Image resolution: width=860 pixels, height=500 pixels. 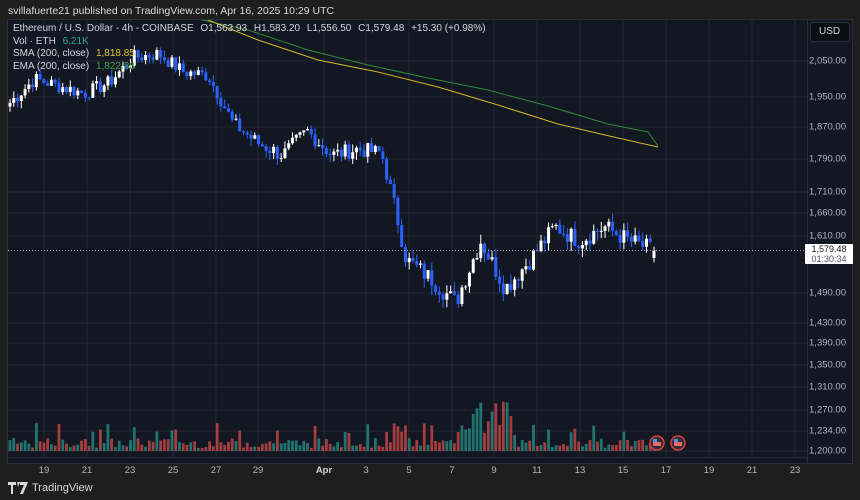 I want to click on price-tick-label: 1,430.00, so click(x=827, y=323).